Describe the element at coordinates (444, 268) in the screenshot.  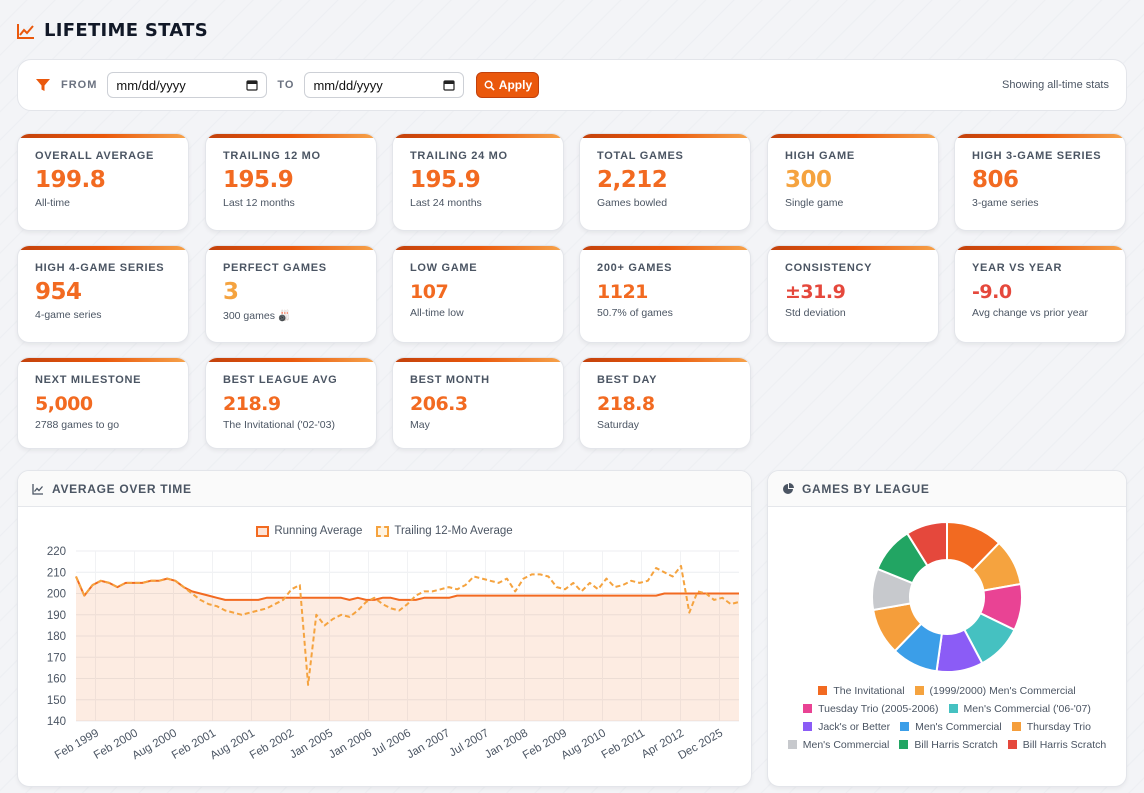
I see `stat-label: LOW GAME` at that location.